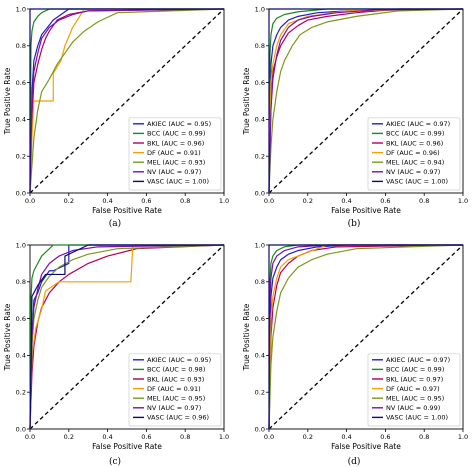 The height and width of the screenshot is (467, 474). I want to click on panel-caption: (b), so click(354, 223).